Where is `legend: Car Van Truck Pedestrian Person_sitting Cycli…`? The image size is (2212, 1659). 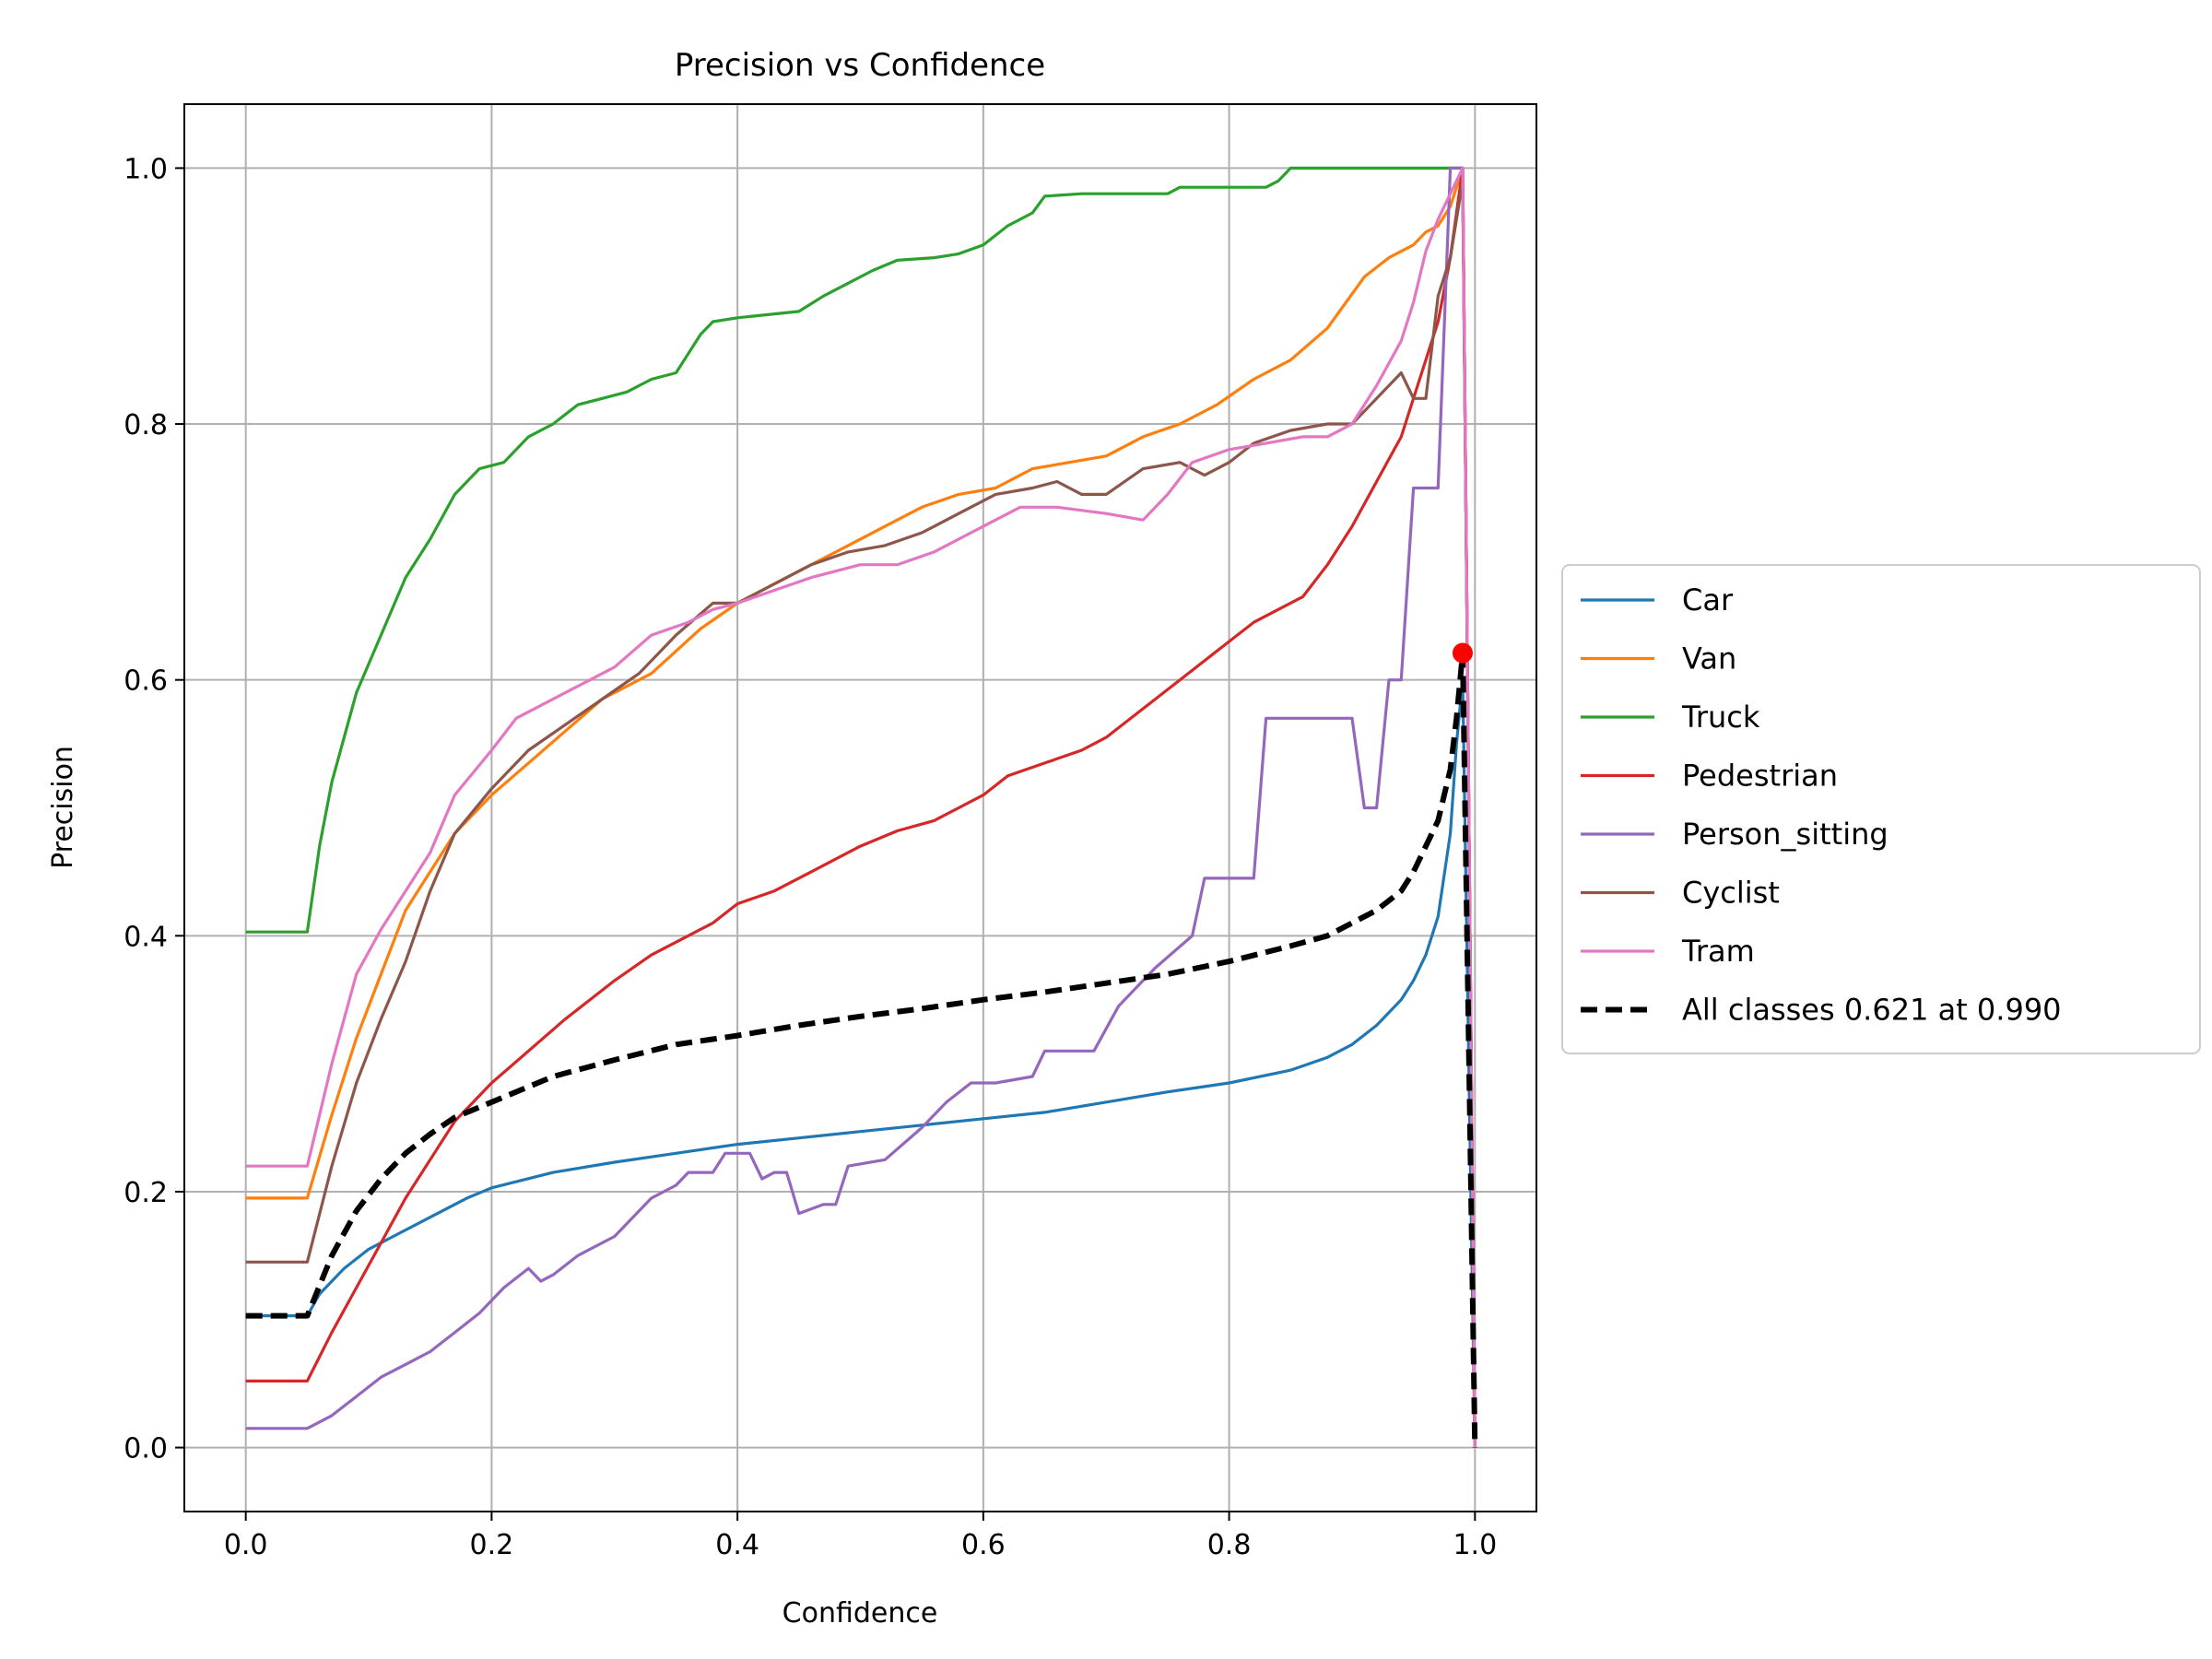 legend: Car Van Truck Pedestrian Person_sitting Cycli… is located at coordinates (1881, 809).